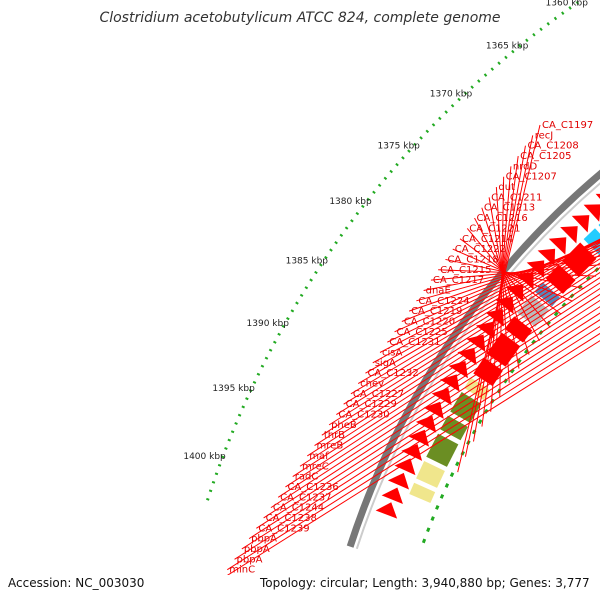  Describe the element at coordinates (414, 342) in the screenshot. I see `gene-label: CA_C1231` at that location.